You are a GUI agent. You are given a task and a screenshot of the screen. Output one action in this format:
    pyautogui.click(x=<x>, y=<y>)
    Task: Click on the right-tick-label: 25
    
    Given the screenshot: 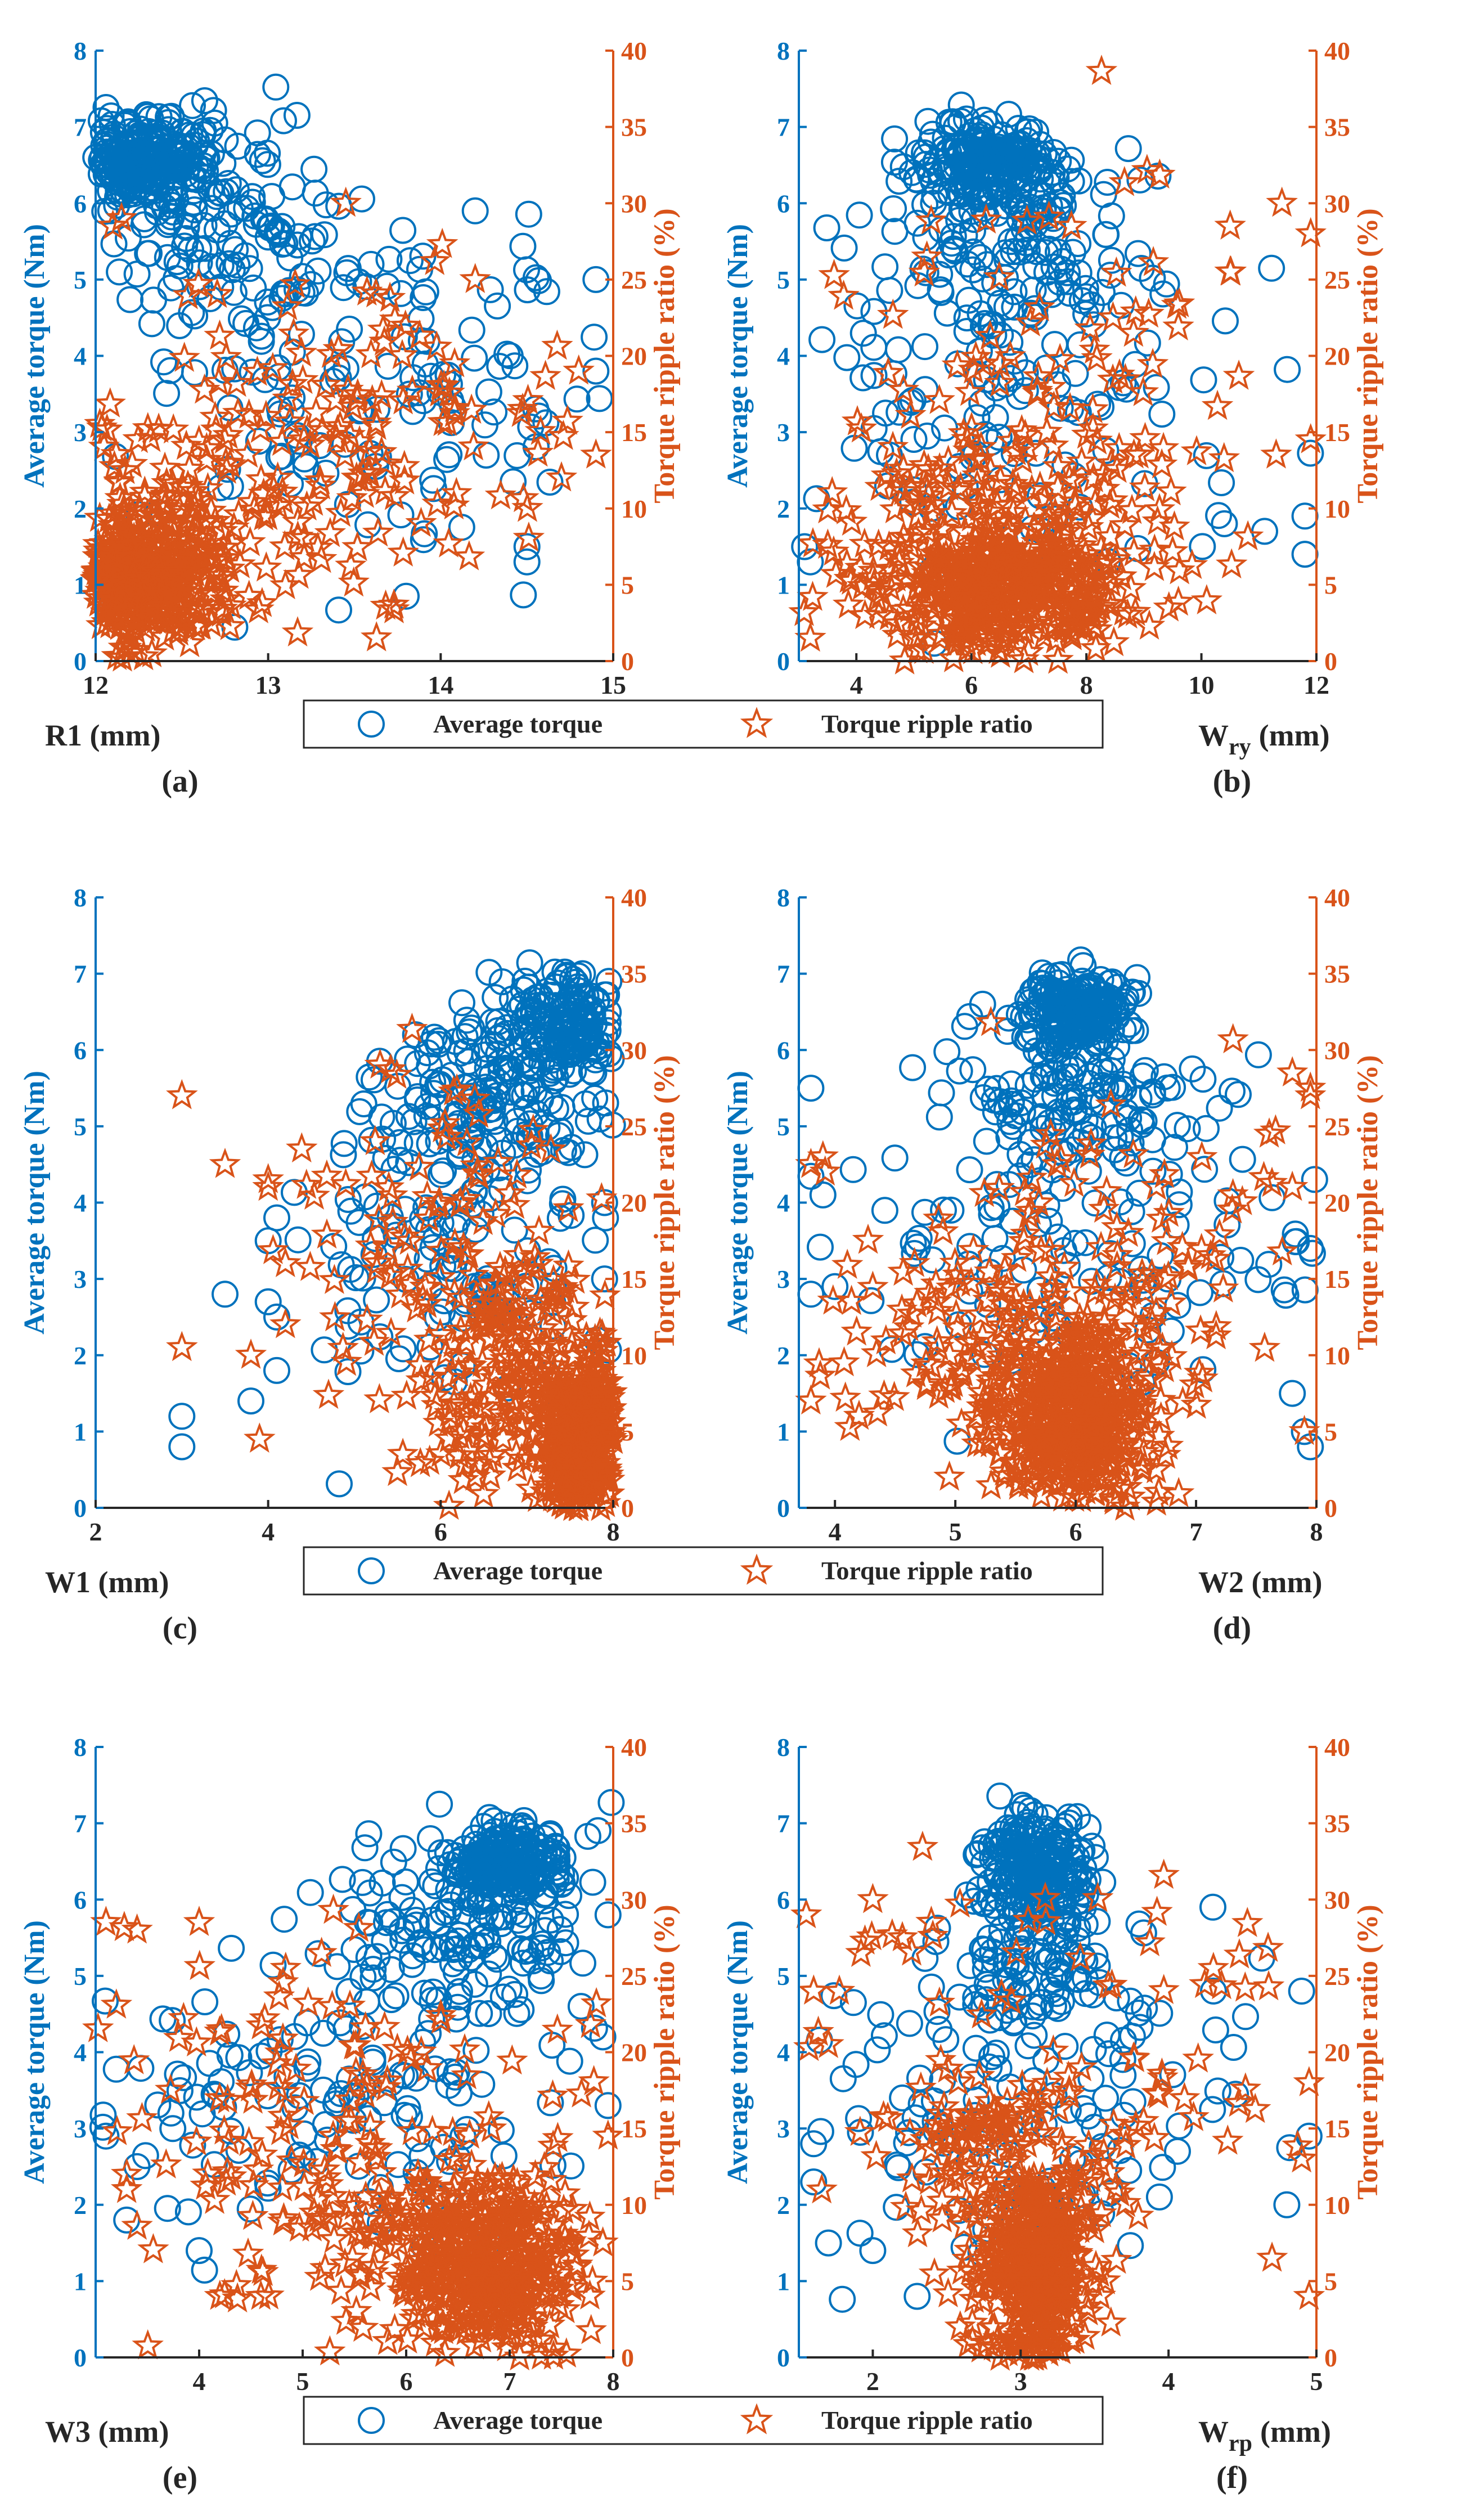 What is the action you would take?
    pyautogui.click(x=1337, y=280)
    